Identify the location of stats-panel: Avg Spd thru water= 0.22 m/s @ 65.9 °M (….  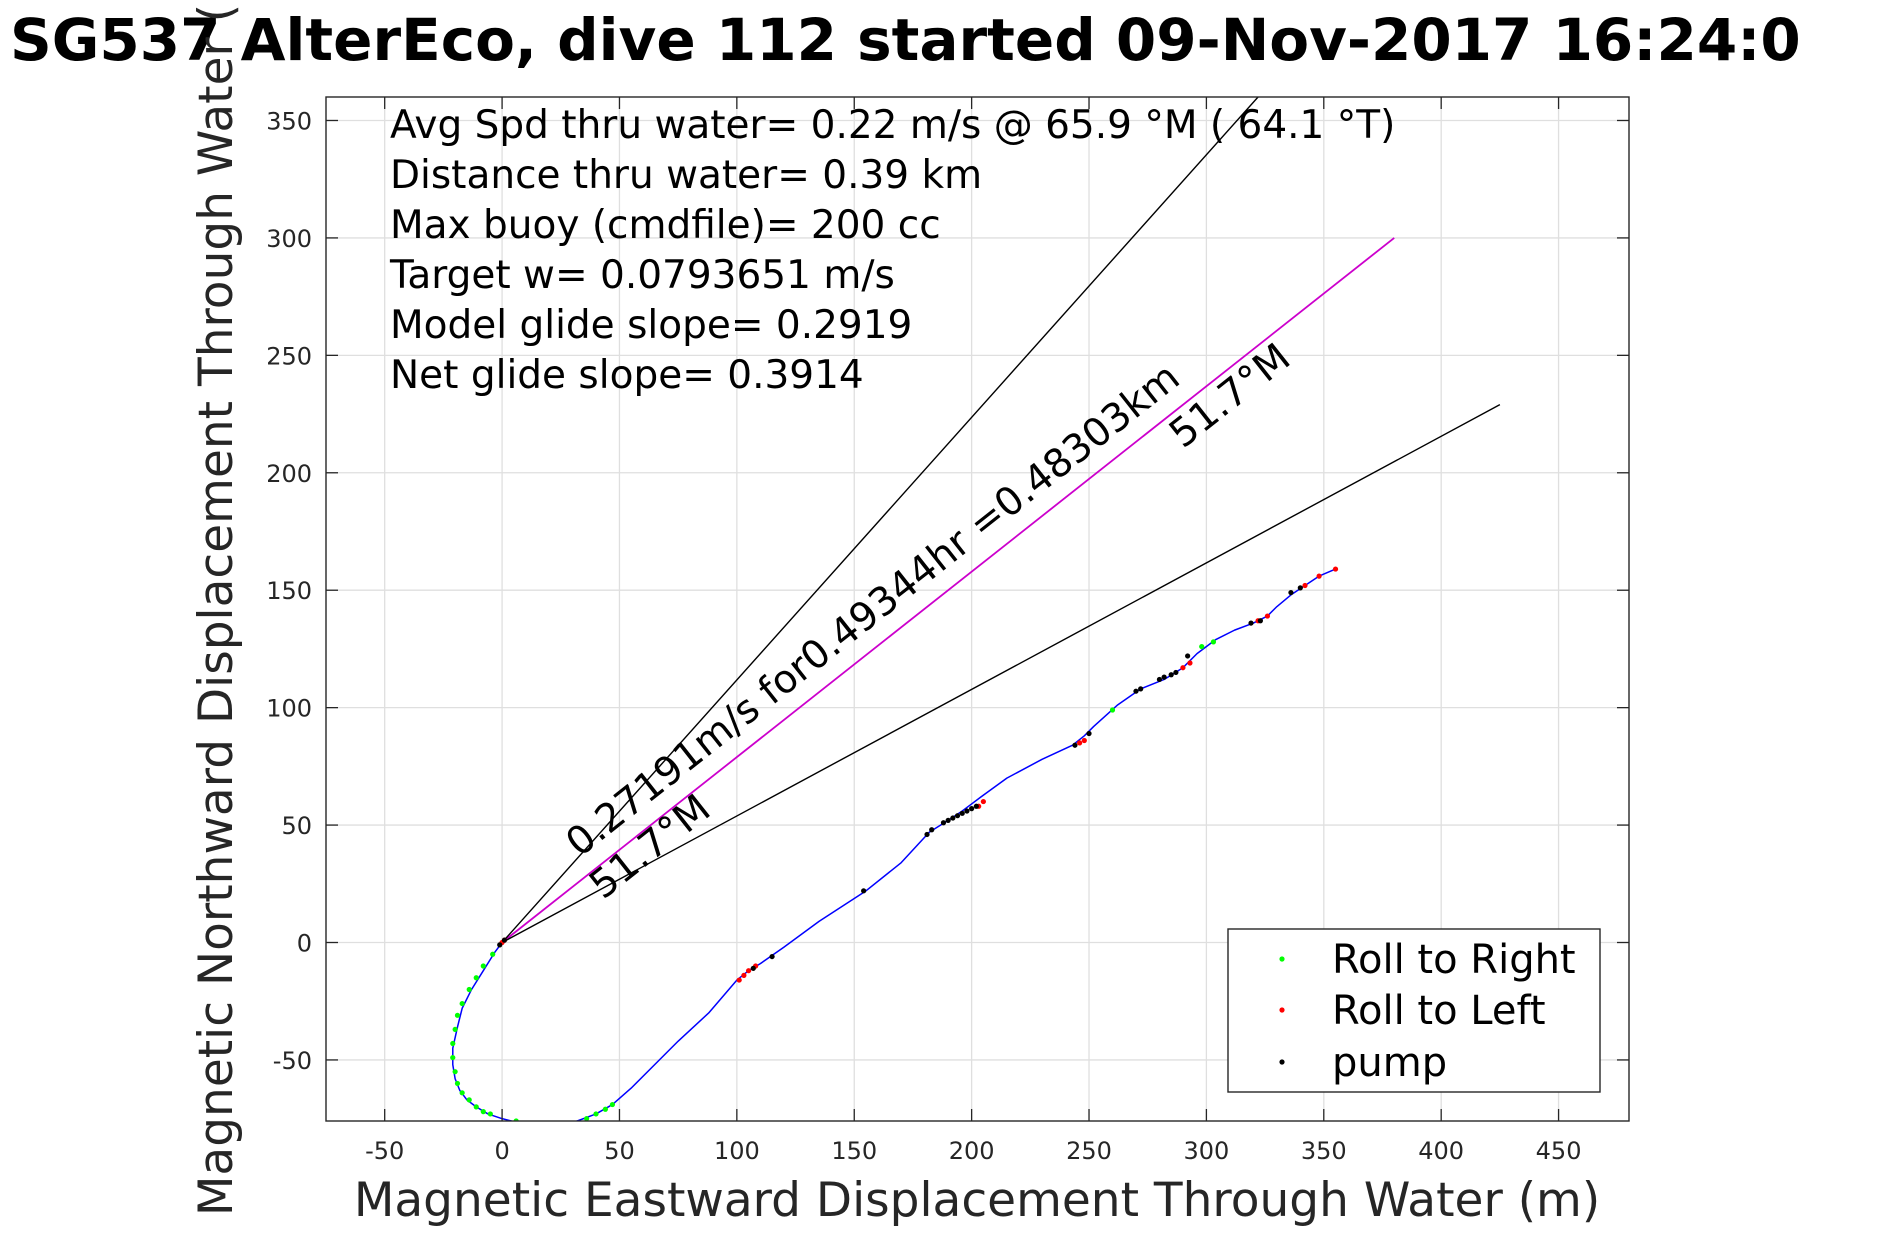
(892, 250).